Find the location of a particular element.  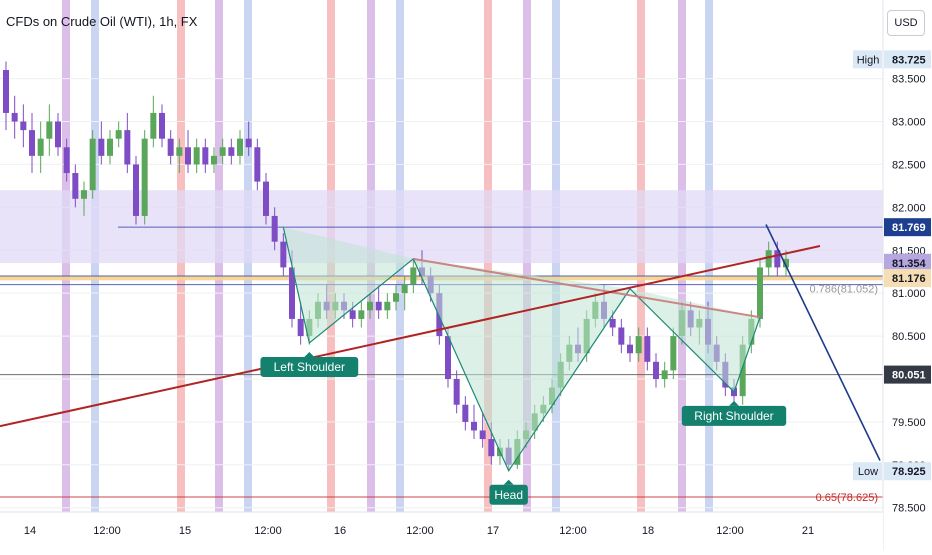

price-label-value: 80.051 is located at coordinates (909, 376).